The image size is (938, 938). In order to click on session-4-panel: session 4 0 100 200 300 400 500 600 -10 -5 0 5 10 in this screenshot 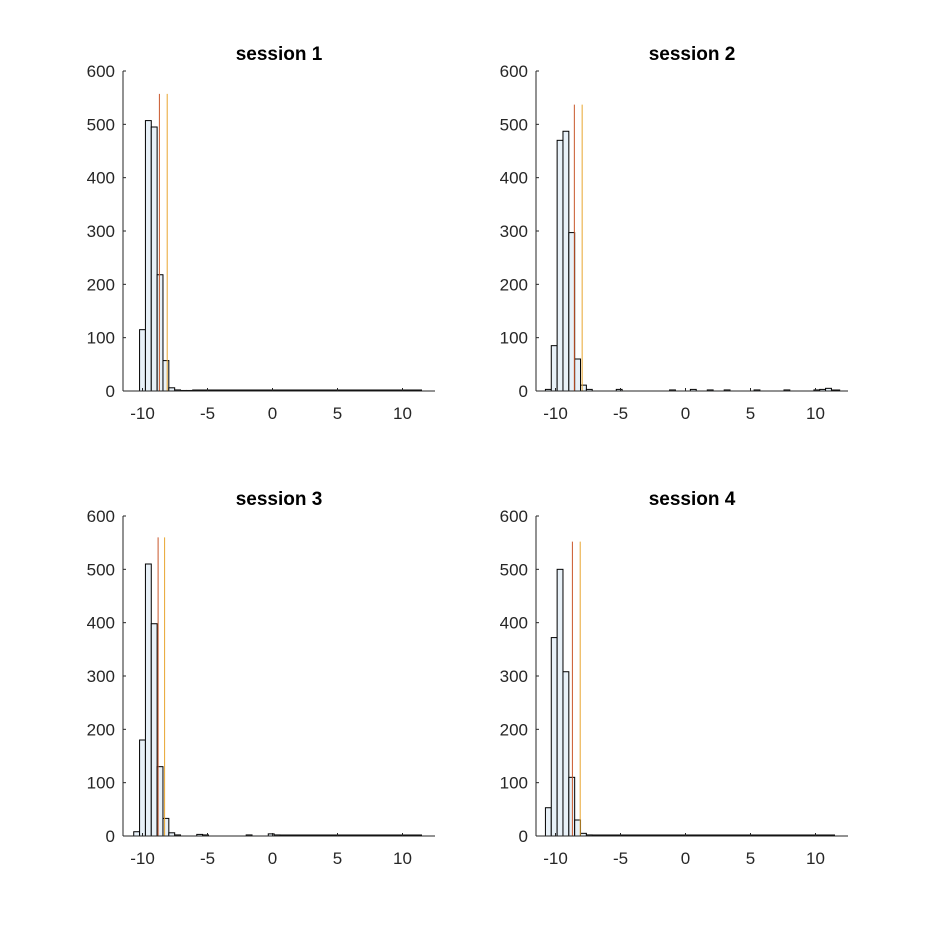, I will do `click(674, 678)`.